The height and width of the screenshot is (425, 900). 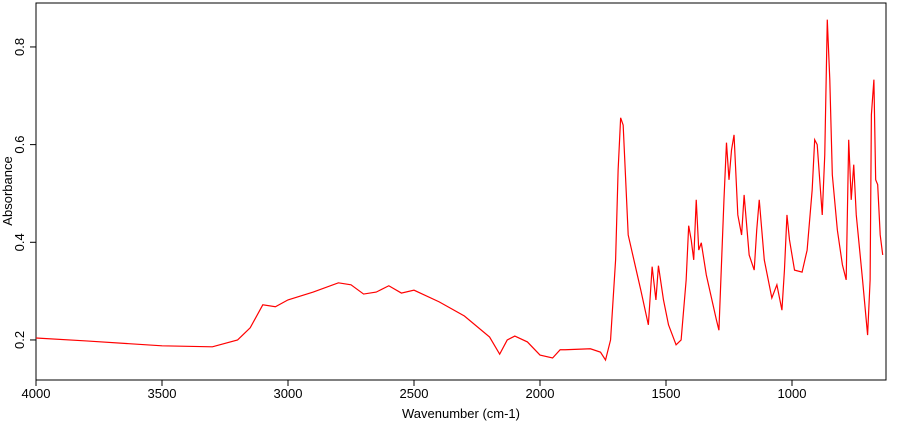 I want to click on x-tick-label: 3000, so click(x=288, y=393).